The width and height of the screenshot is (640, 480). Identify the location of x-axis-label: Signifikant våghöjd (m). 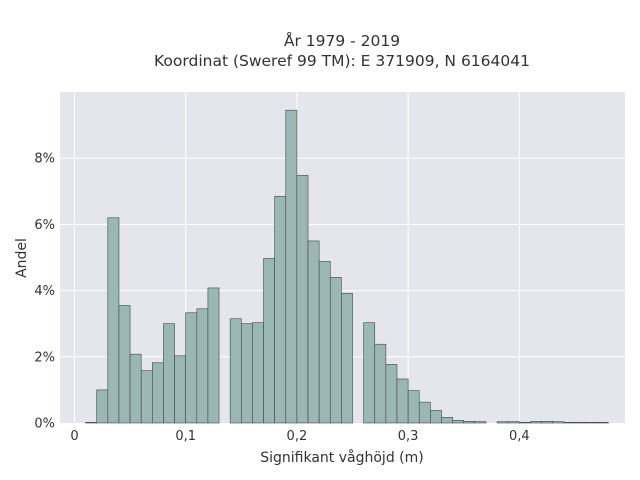
(341, 457).